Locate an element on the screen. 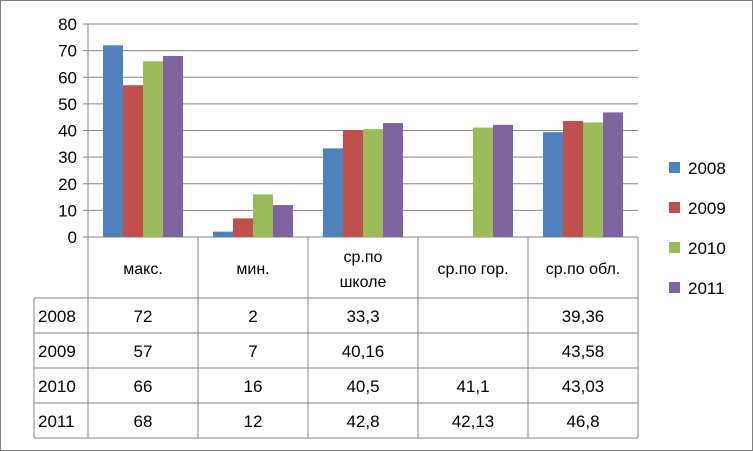 The width and height of the screenshot is (753, 451). cell-2010-1: 16 is located at coordinates (253, 386).